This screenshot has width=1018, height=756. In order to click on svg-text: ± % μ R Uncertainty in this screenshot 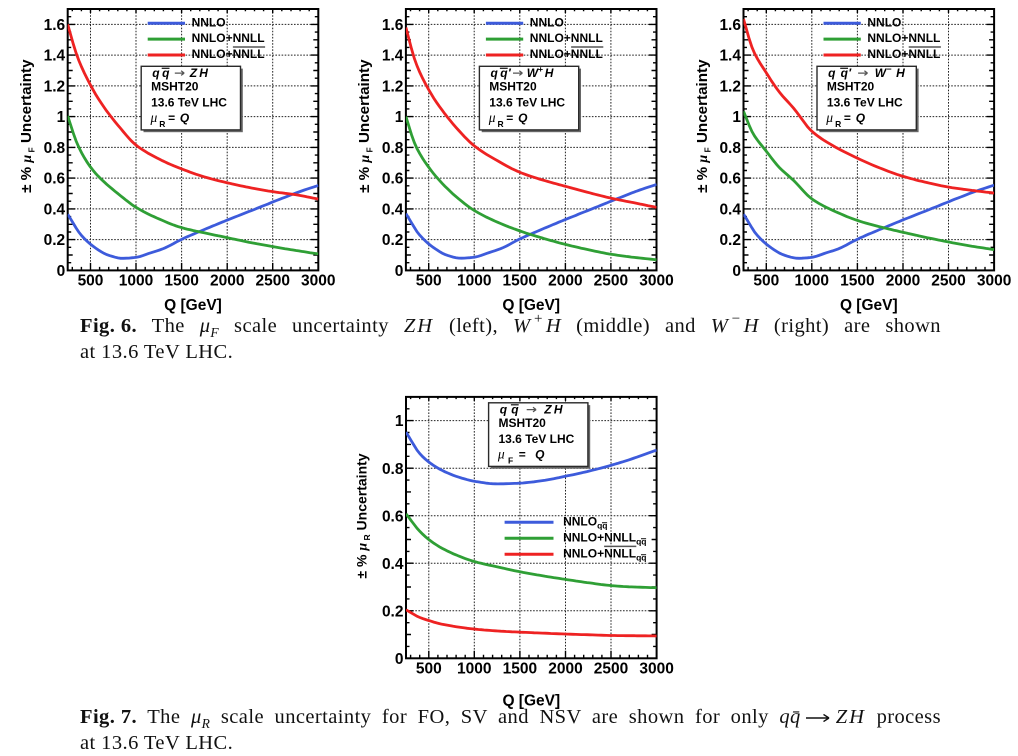, I will do `click(363, 515)`.